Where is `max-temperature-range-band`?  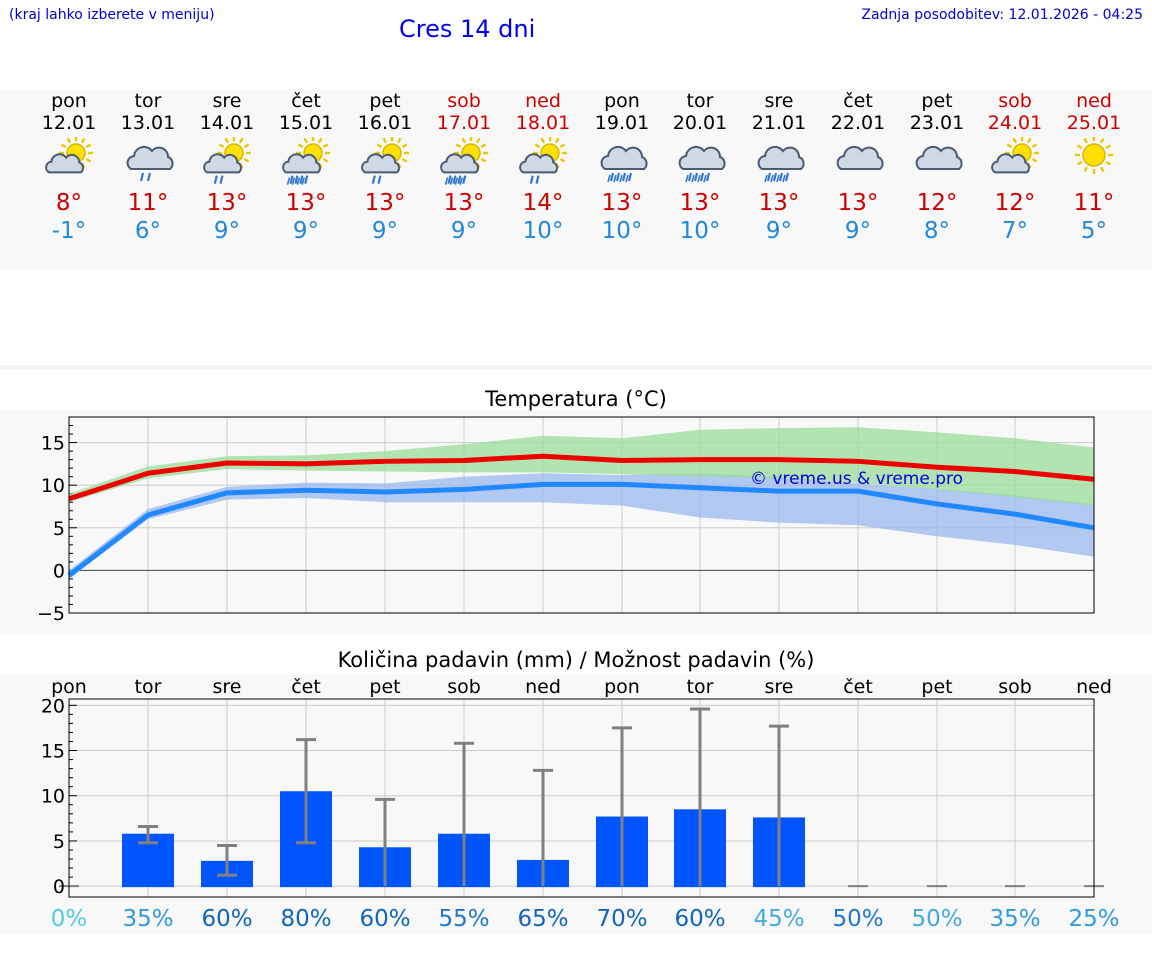 max-temperature-range-band is located at coordinates (581, 466).